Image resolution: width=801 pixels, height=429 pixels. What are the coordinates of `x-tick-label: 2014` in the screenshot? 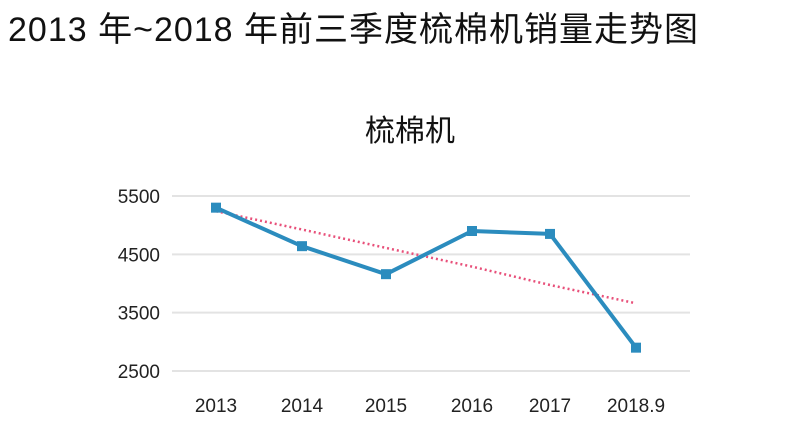 It's located at (302, 406).